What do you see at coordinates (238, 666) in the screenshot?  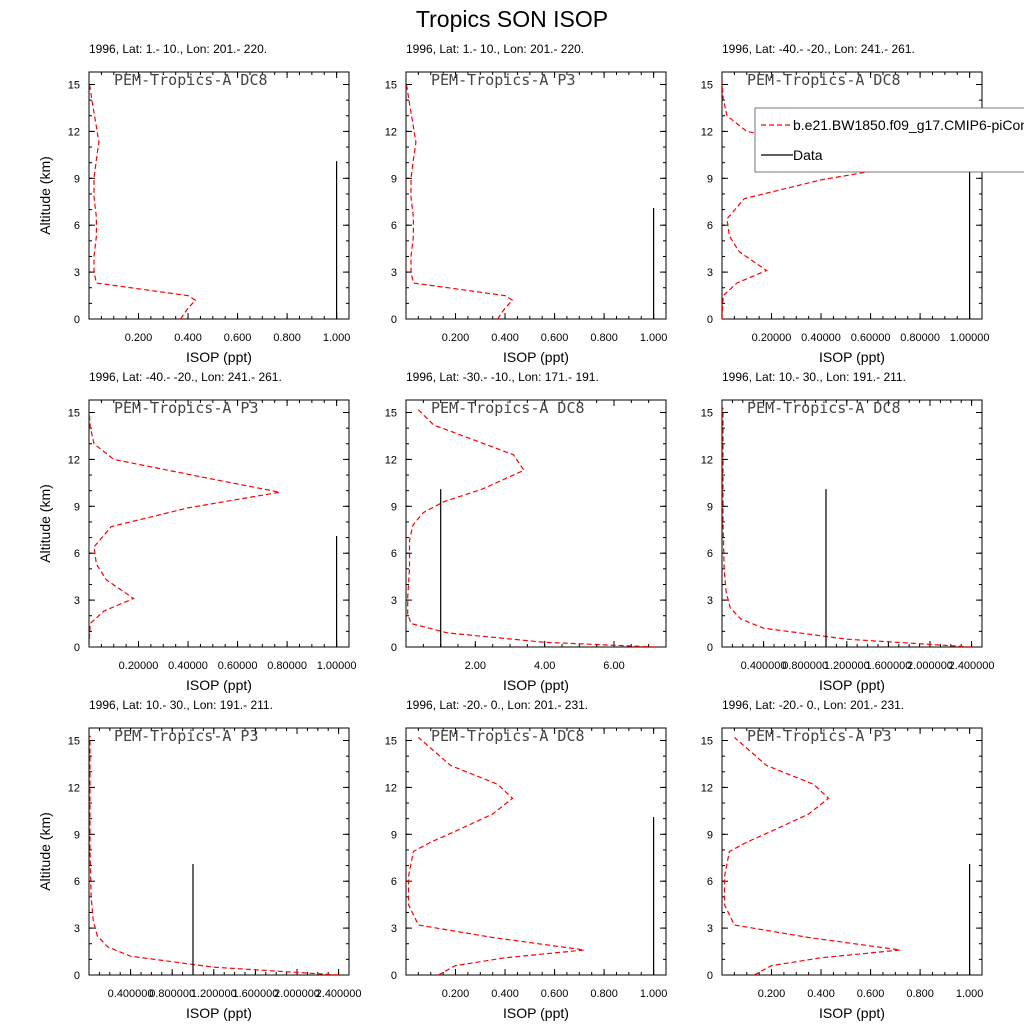 I see `x-tick-label: 0.60000` at bounding box center [238, 666].